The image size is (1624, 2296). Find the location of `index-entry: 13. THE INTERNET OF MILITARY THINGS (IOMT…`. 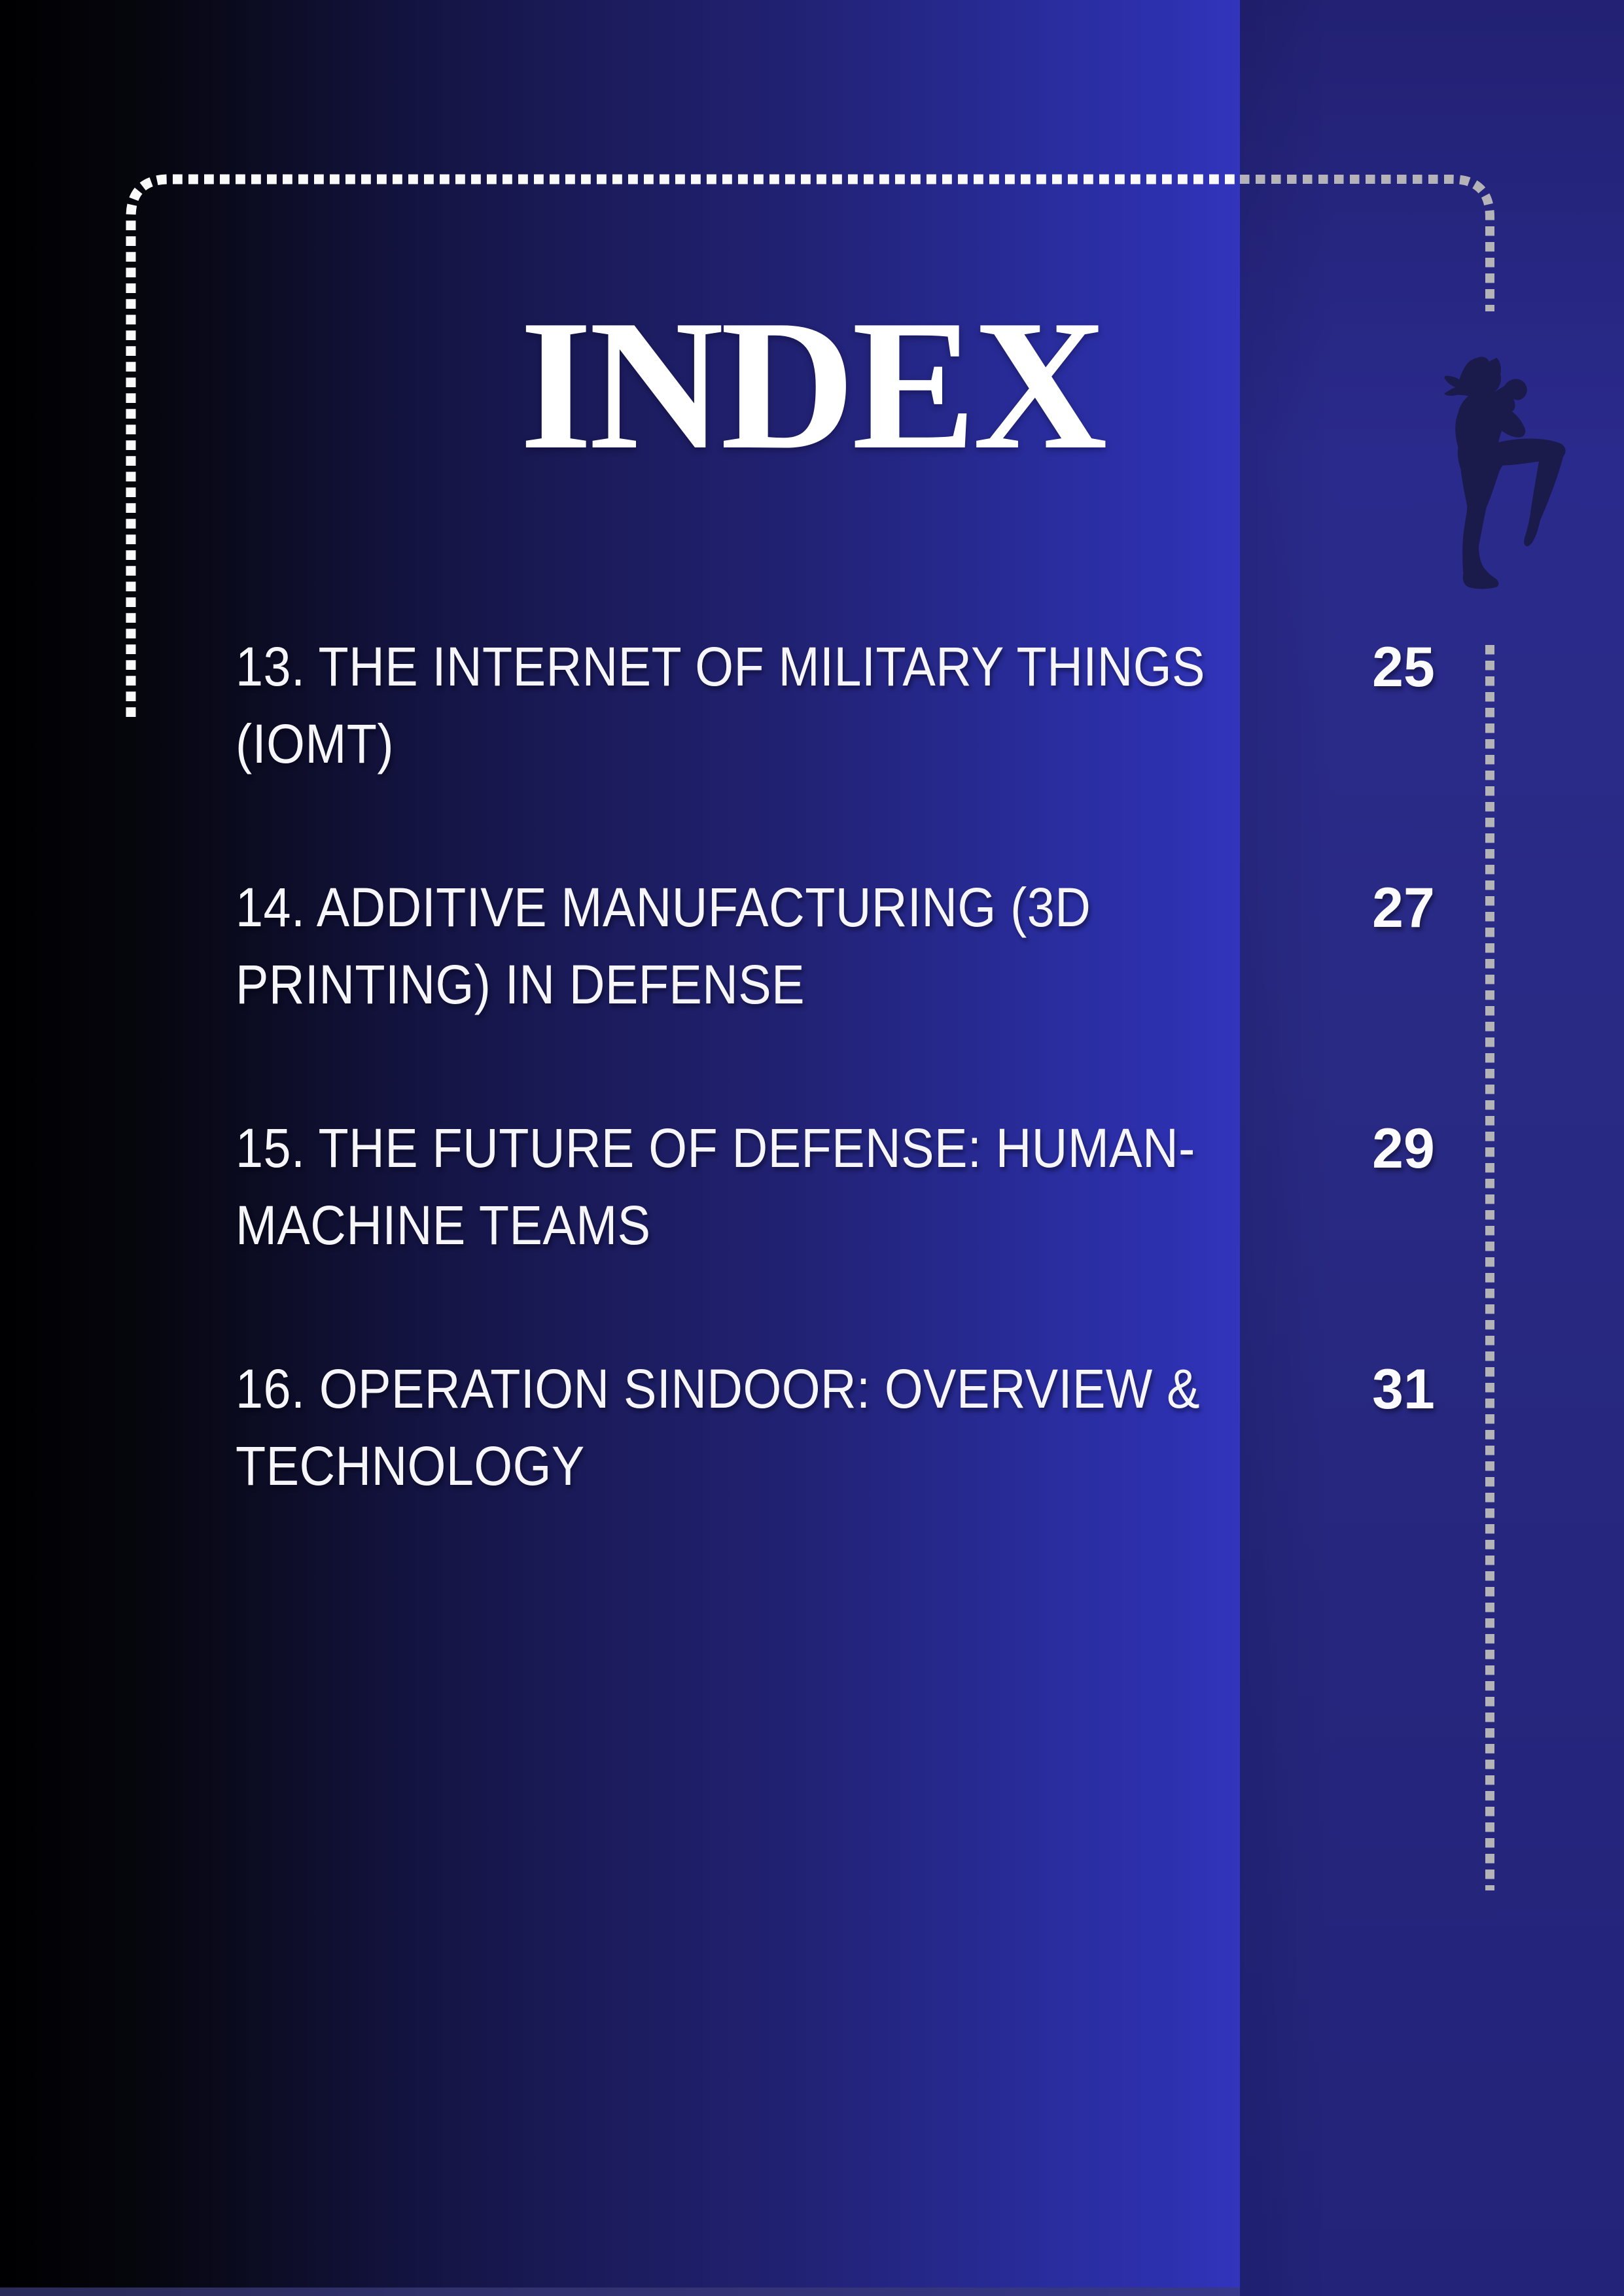

index-entry: 13. THE INTERNET OF MILITARY THINGS (IOMT… is located at coordinates (844, 705).